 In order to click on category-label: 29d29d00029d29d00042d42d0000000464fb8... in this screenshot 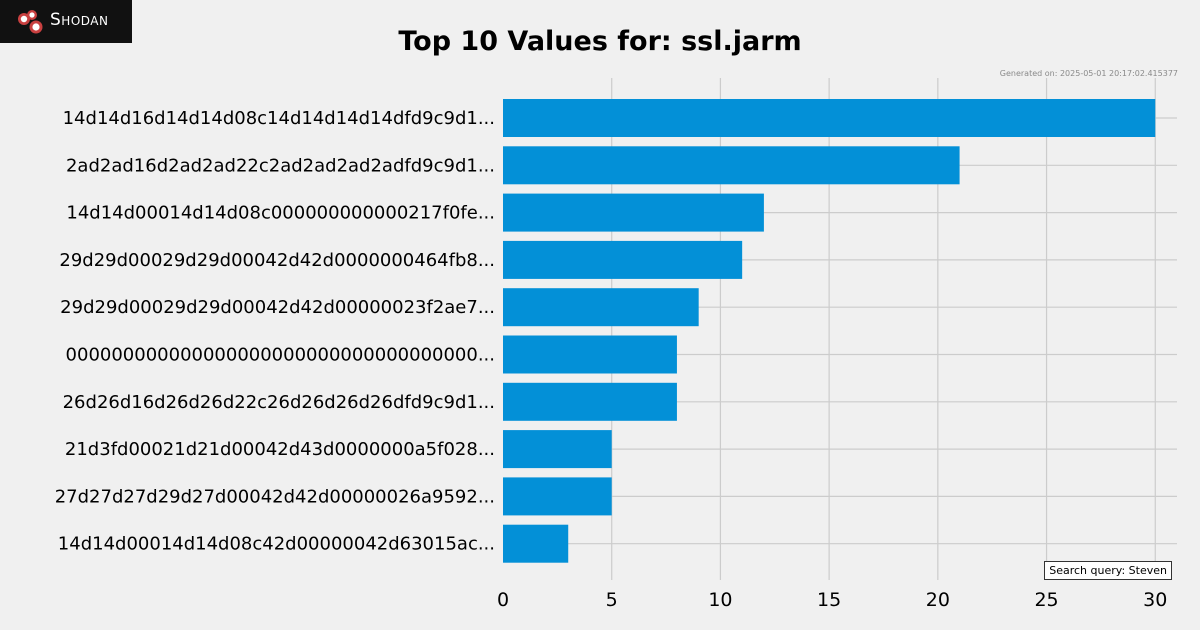, I will do `click(277, 260)`.